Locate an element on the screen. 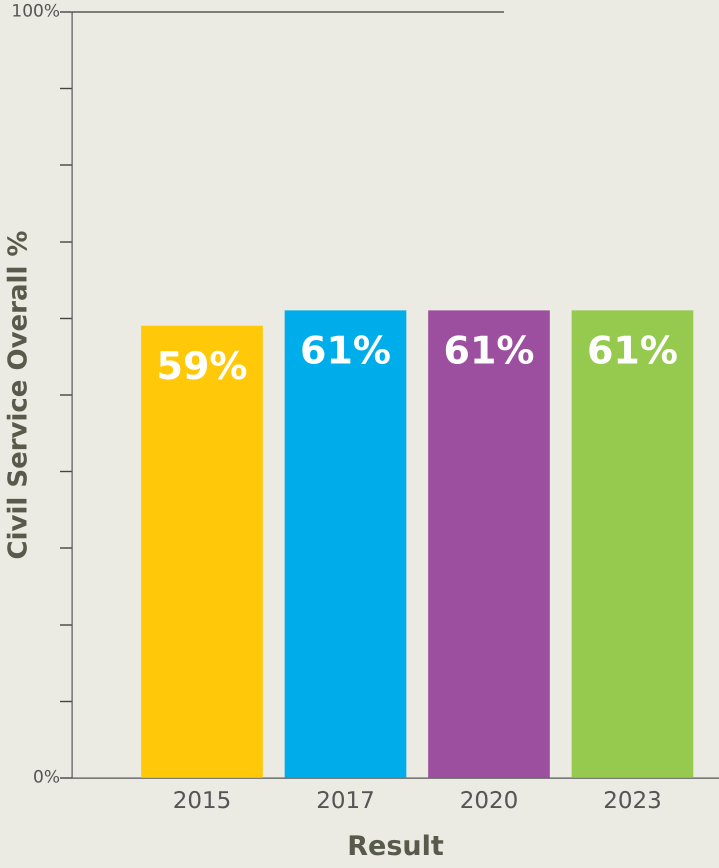  y-axis-title: Civil Service Overall % is located at coordinates (18, 395).